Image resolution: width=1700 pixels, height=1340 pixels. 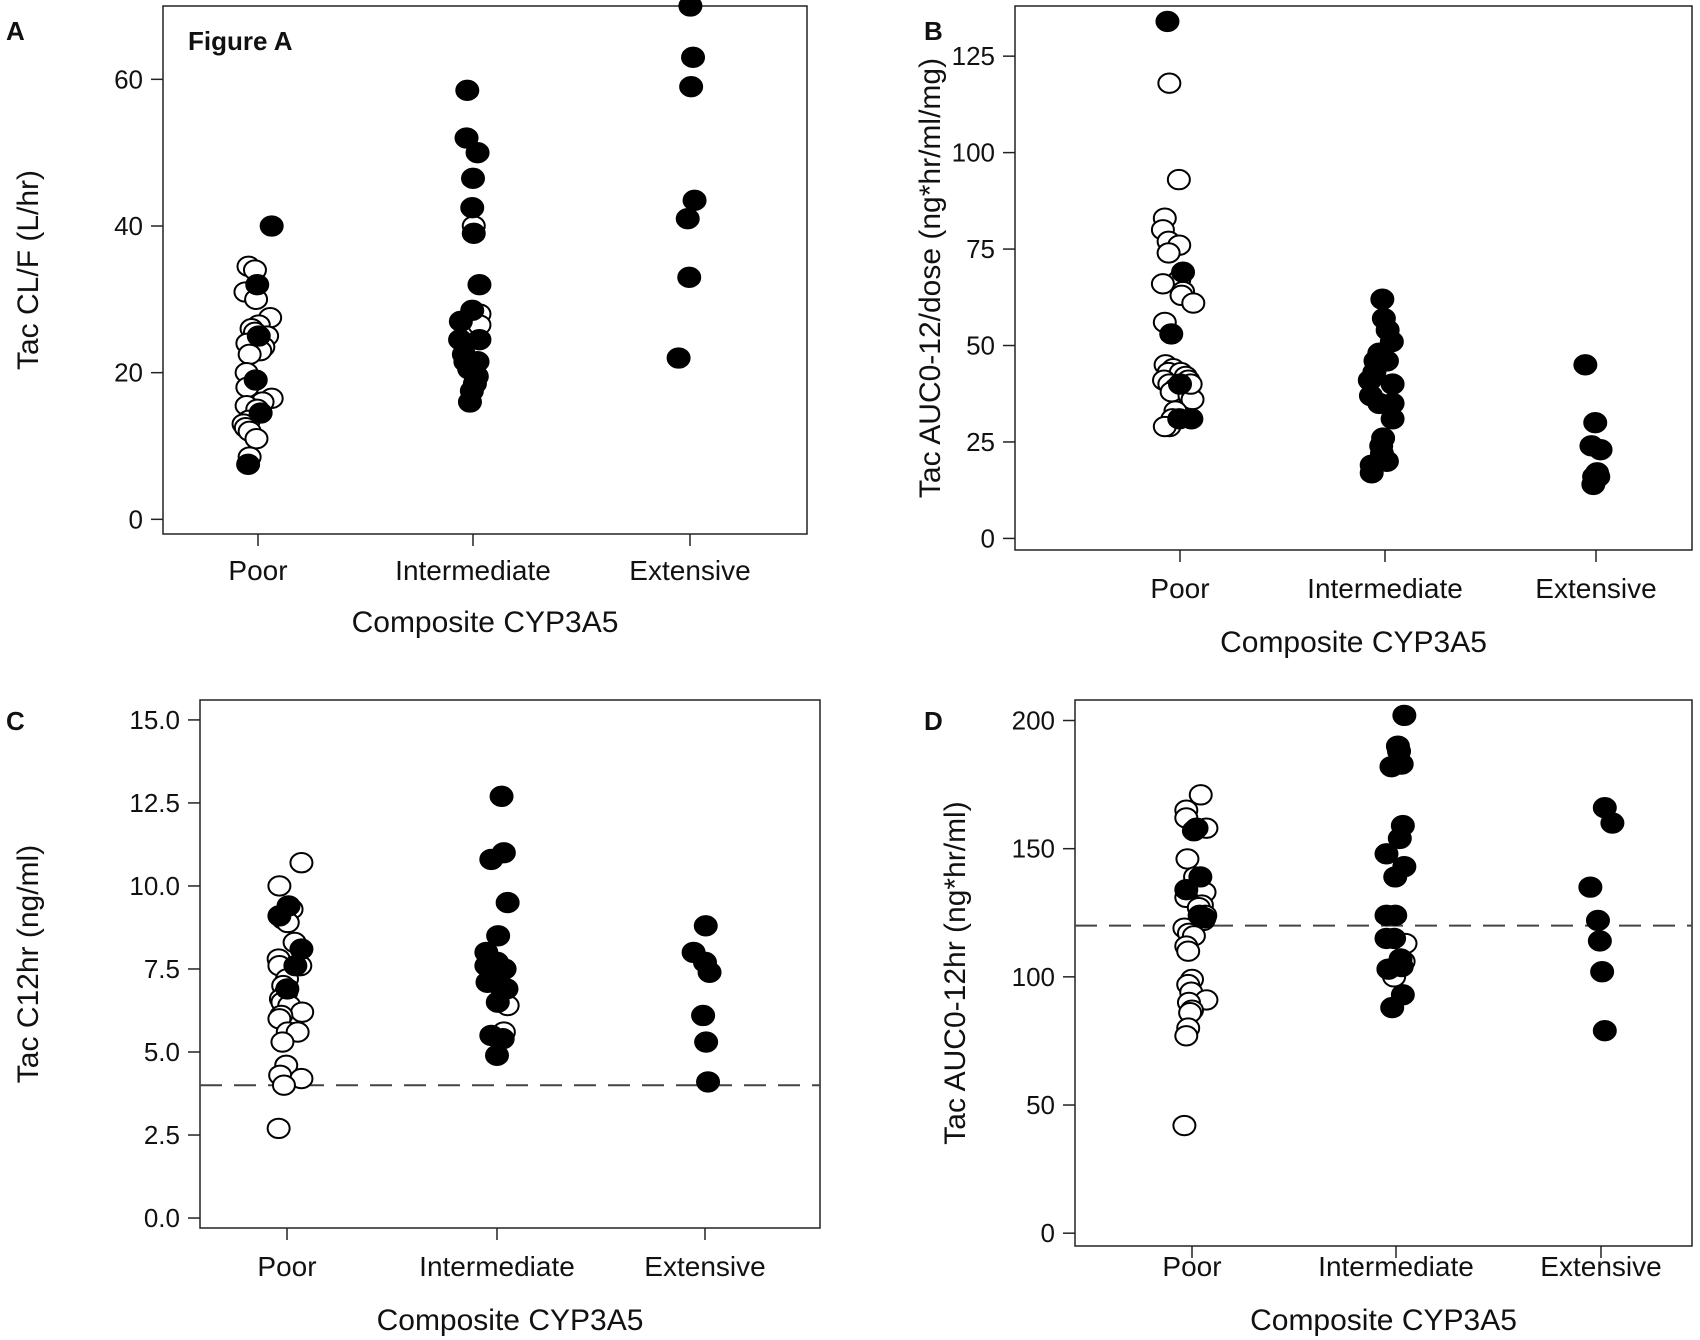 What do you see at coordinates (933, 31) in the screenshot?
I see `panel-letter: B` at bounding box center [933, 31].